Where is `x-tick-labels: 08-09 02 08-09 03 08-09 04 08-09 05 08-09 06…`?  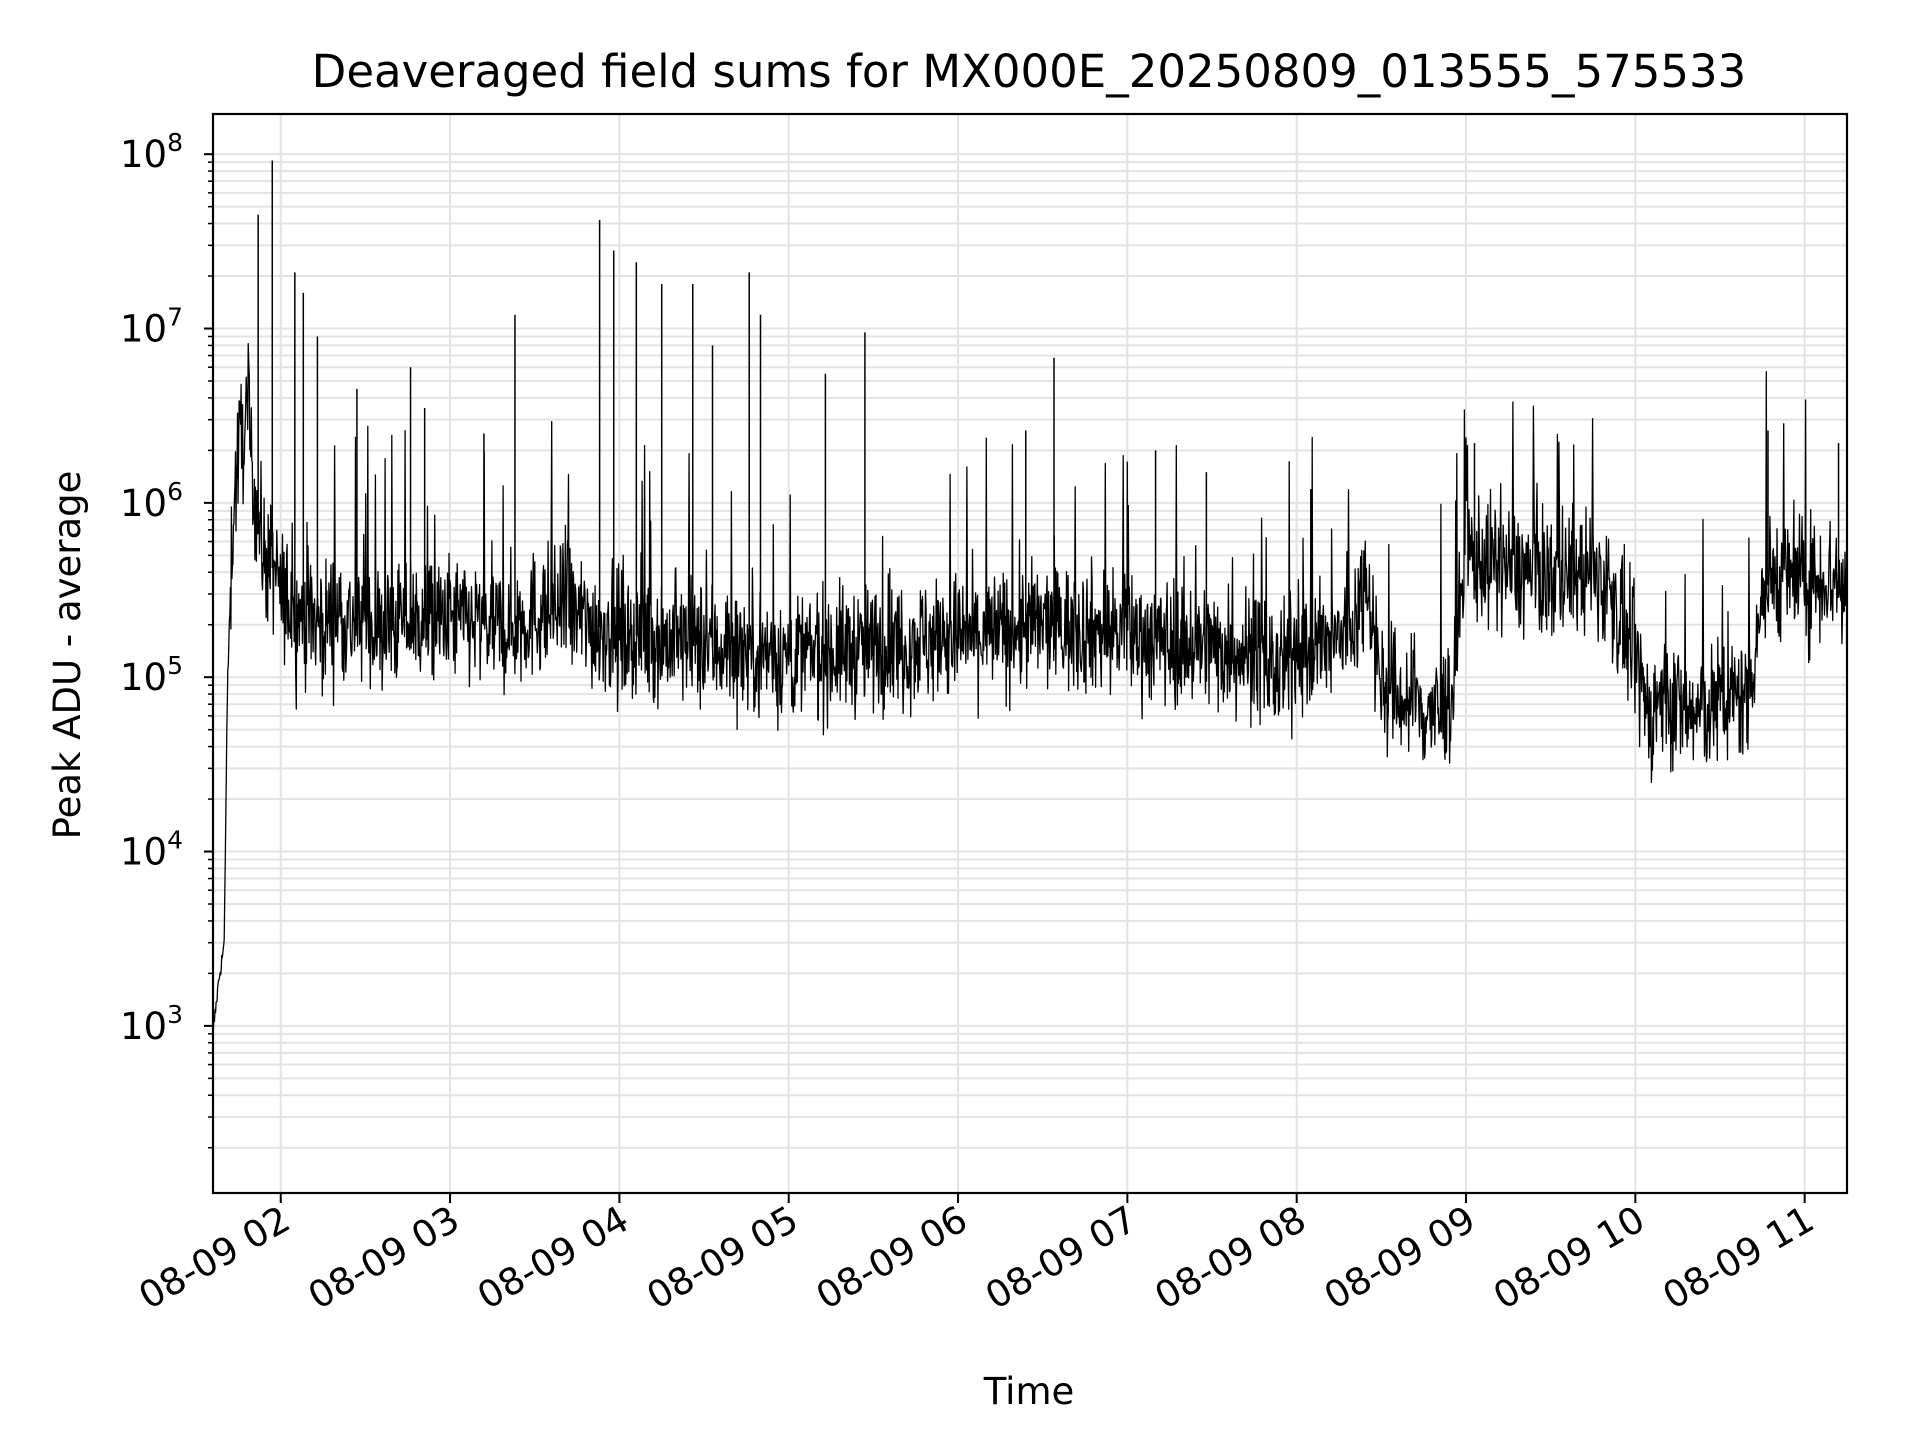 x-tick-labels: 08-09 02 08-09 03 08-09 04 08-09 05 08-09 06… is located at coordinates (977, 1258).